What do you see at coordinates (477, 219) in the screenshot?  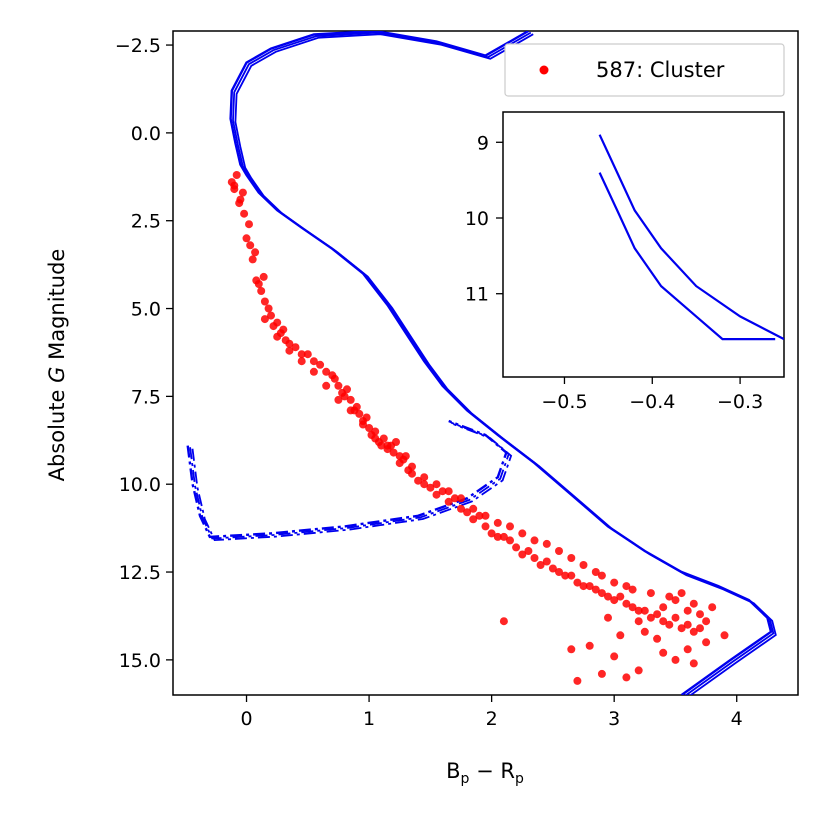 I see `inset-y-tick-label: 10` at bounding box center [477, 219].